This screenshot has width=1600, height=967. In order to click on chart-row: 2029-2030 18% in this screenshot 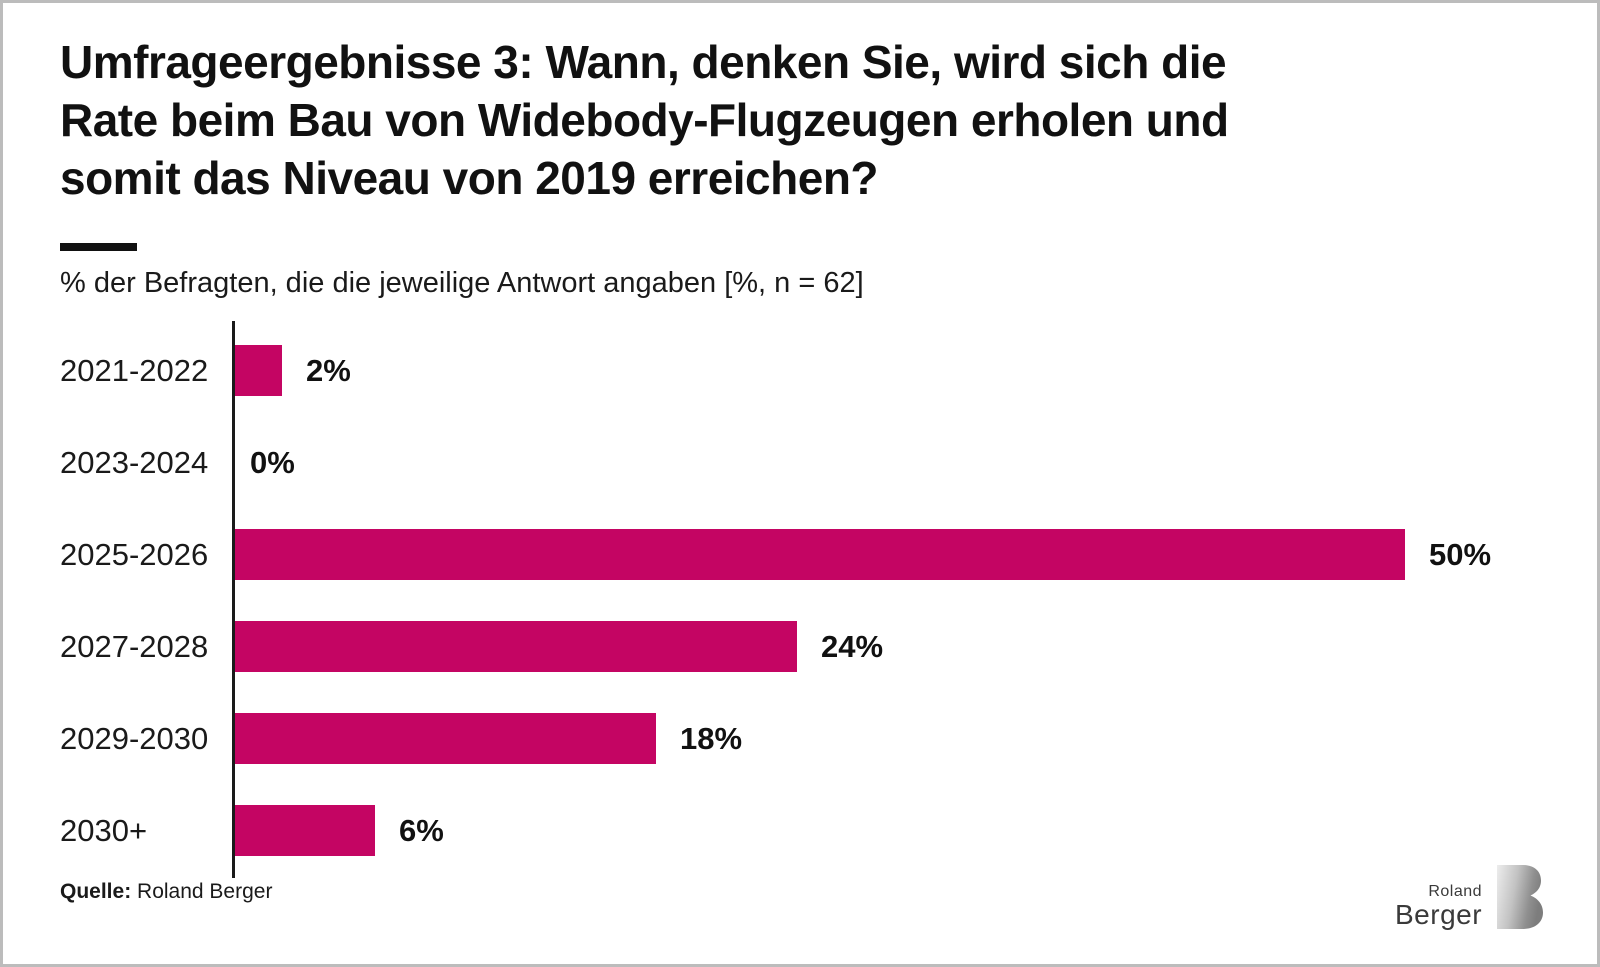, I will do `click(800, 738)`.